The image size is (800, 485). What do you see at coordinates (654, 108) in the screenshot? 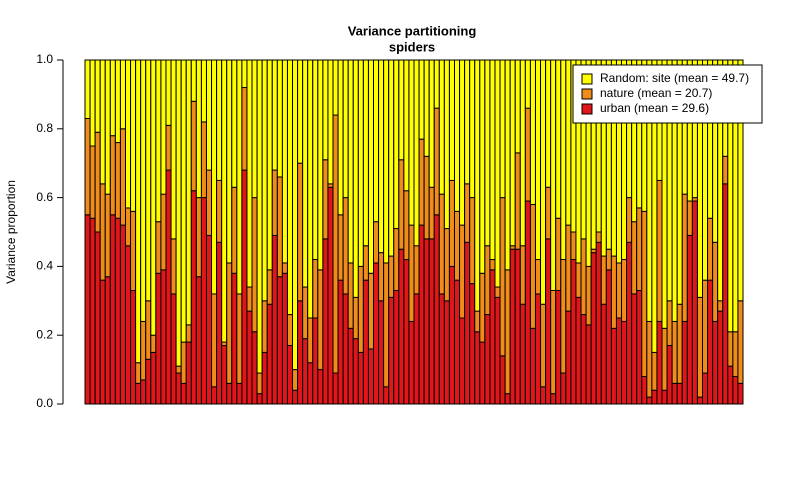
I see `legend-label: urban (mean = 29.6)` at bounding box center [654, 108].